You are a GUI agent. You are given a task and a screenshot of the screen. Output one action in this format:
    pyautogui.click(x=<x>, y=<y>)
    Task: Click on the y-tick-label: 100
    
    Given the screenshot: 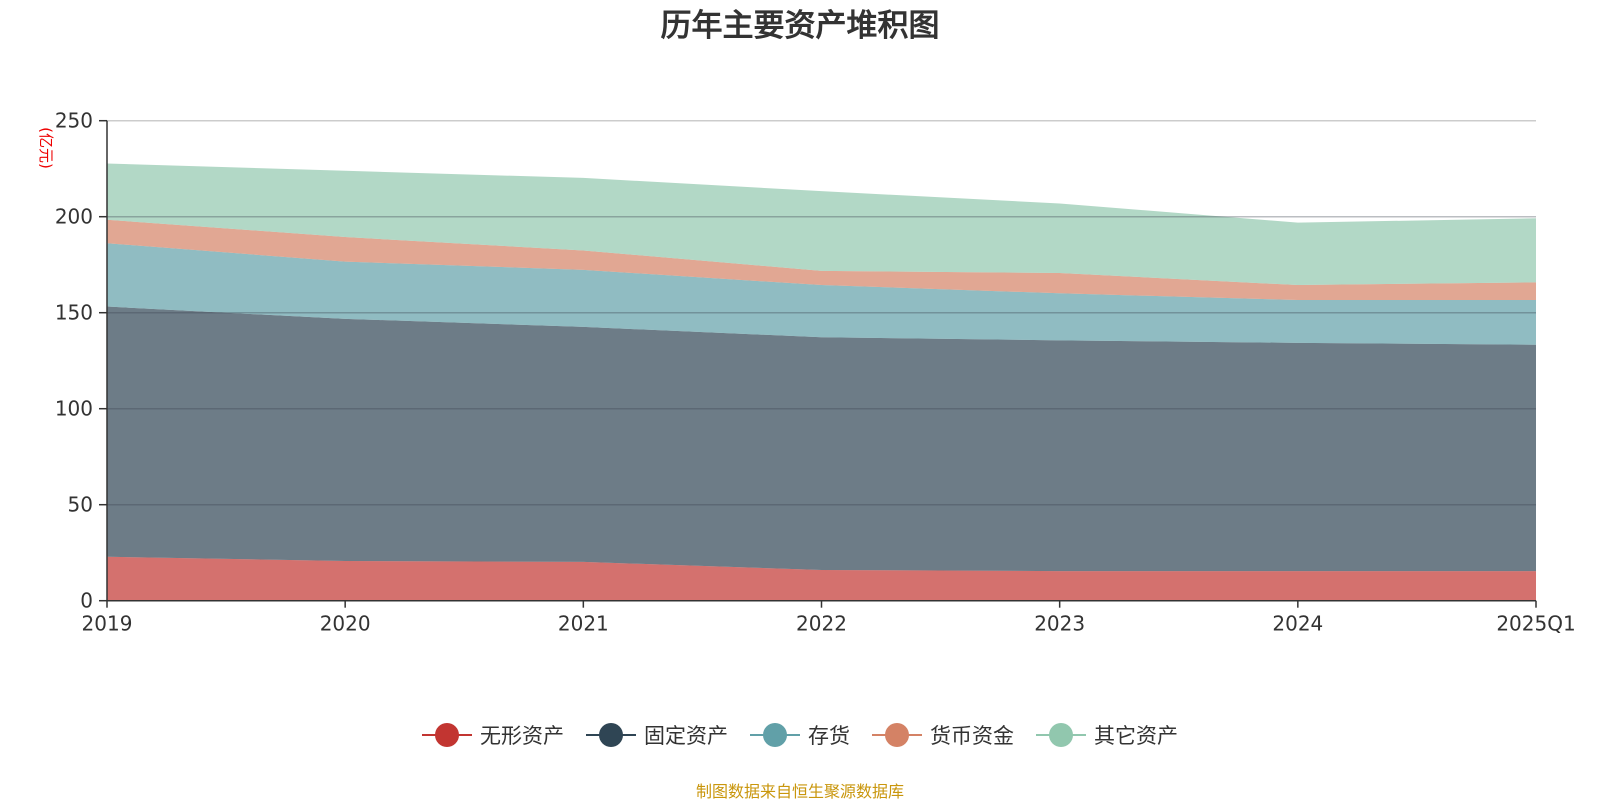 What is the action you would take?
    pyautogui.click(x=74, y=409)
    